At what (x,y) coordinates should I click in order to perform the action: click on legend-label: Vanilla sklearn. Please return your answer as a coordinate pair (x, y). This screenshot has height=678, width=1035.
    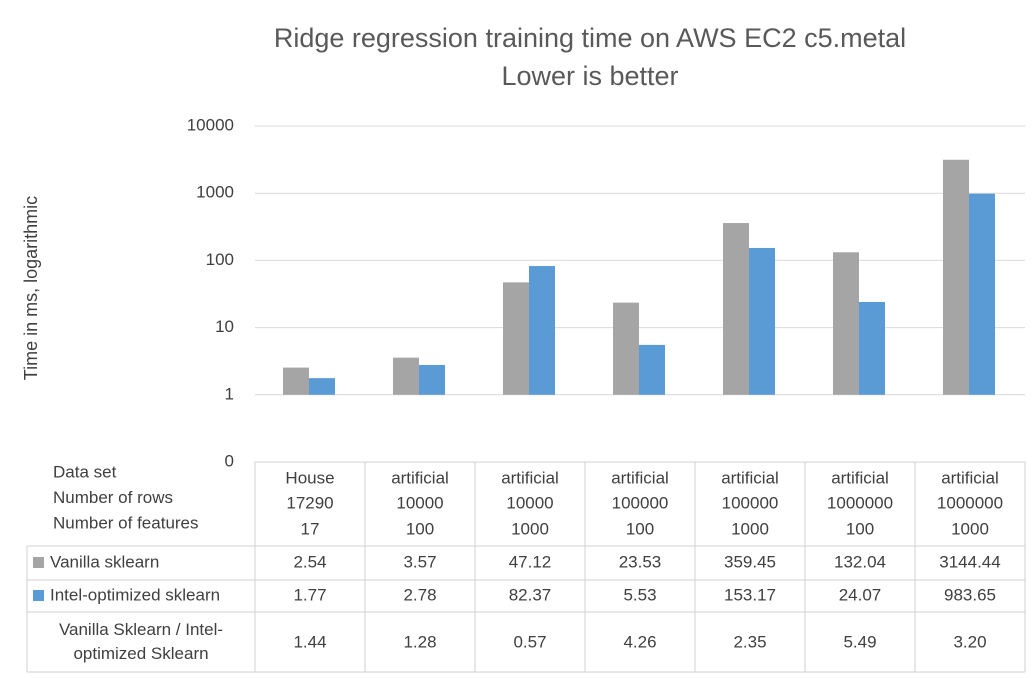
    Looking at the image, I should click on (104, 561).